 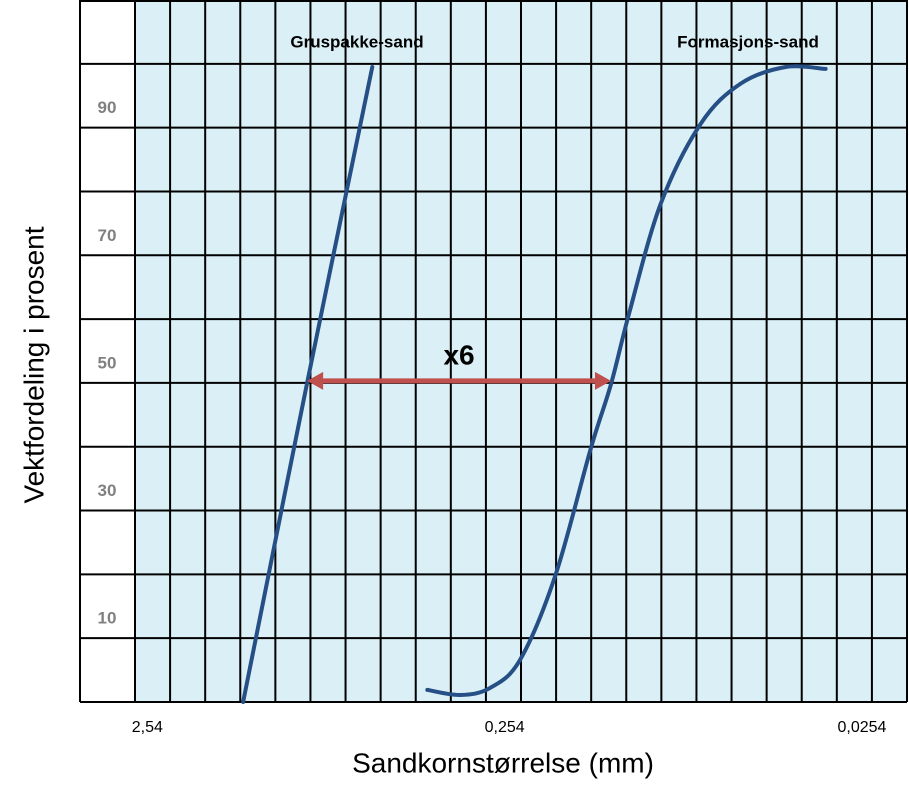 I want to click on y-label-column, so click(x=107, y=351).